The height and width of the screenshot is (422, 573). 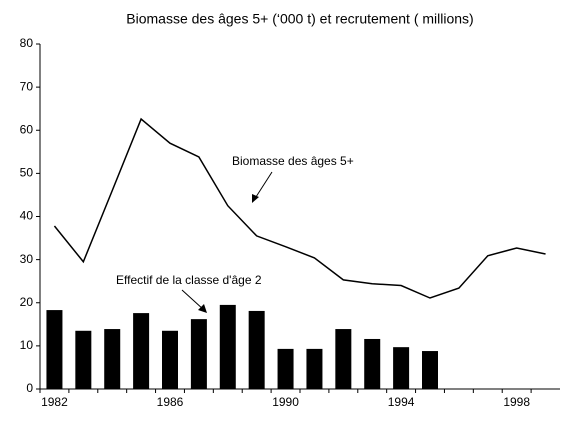 What do you see at coordinates (27, 129) in the screenshot?
I see `y-tick-label: 60` at bounding box center [27, 129].